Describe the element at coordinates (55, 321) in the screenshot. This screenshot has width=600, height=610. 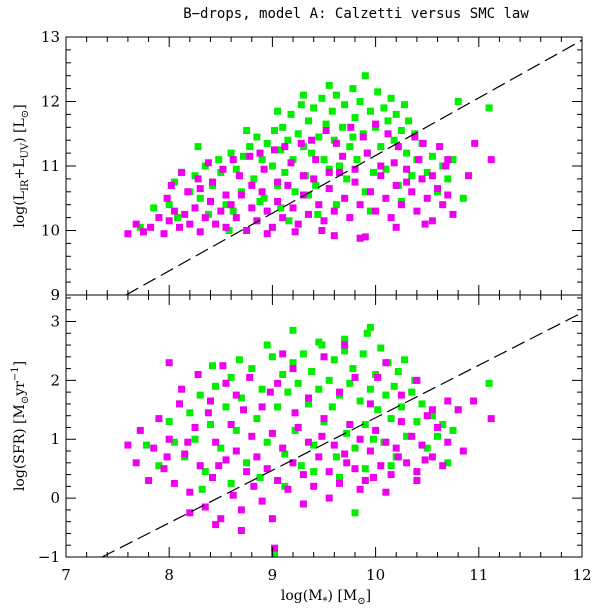
I see `bottom-y-tick-label: 3` at that location.